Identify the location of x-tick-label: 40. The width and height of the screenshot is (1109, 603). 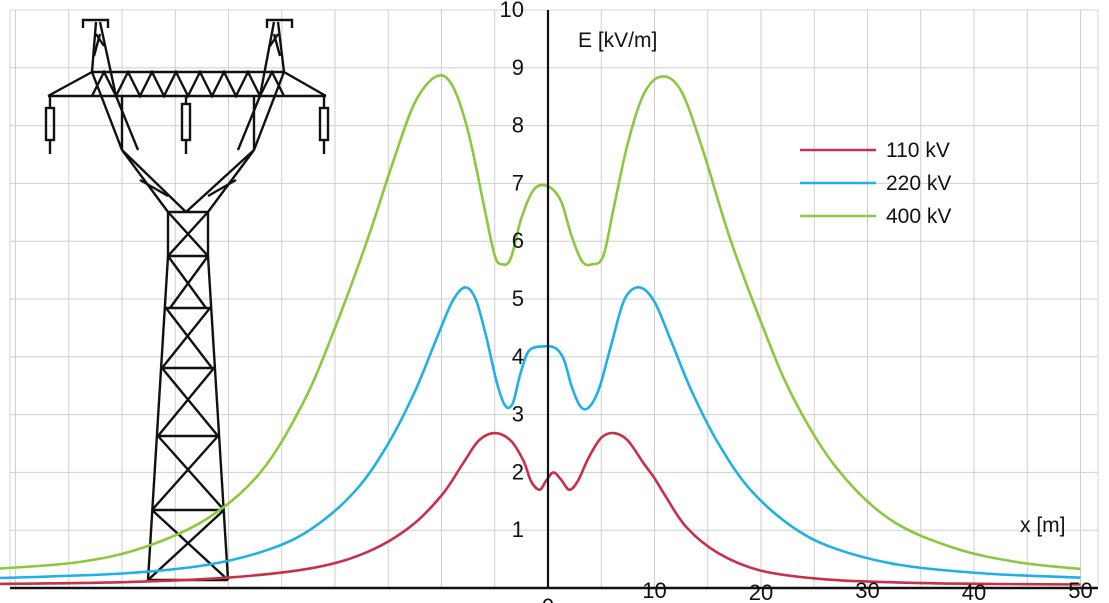
(974, 591).